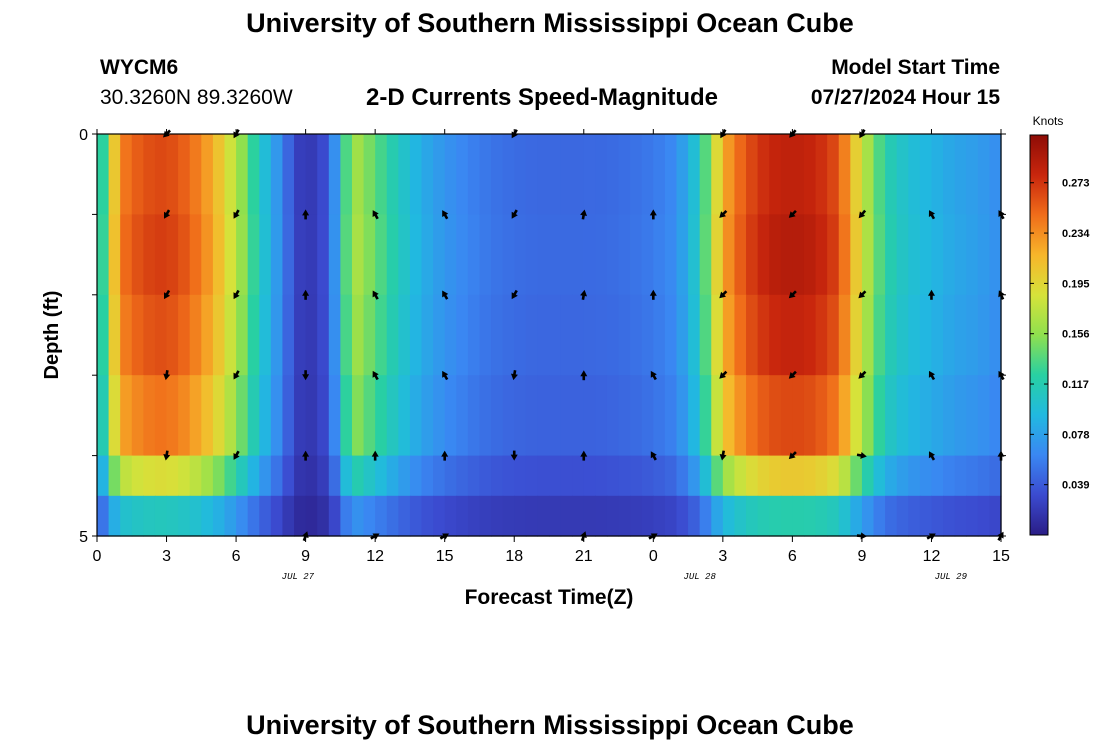 The width and height of the screenshot is (1100, 750). I want to click on x-tick-label: 3, so click(166, 556).